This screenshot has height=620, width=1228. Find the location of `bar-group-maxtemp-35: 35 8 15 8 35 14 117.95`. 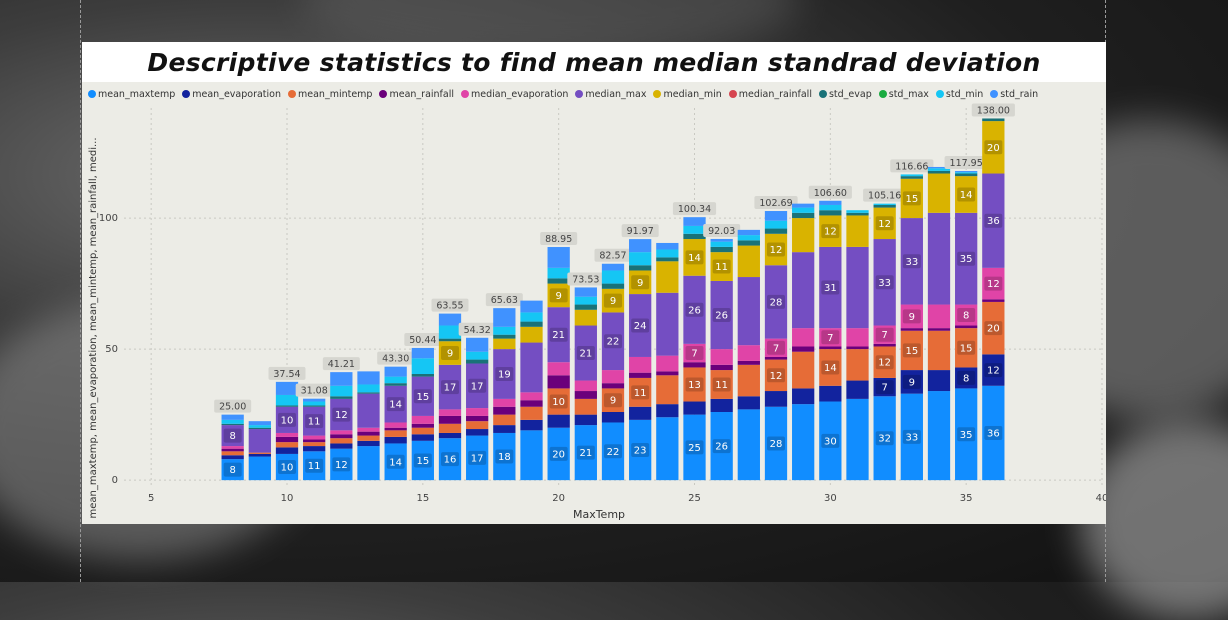

bar-group-maxtemp-35: 35 8 15 8 35 14 117.95 is located at coordinates (966, 318).